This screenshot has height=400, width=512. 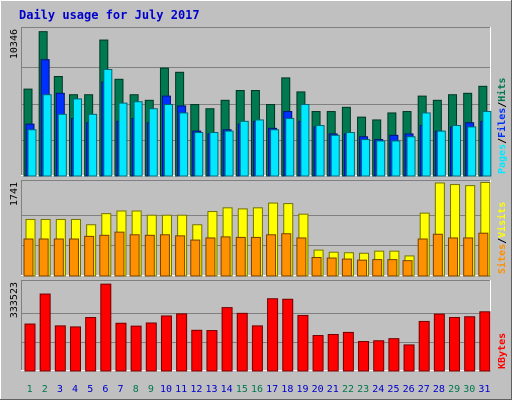 What do you see at coordinates (363, 389) in the screenshot?
I see `x-tick-label-day-23: 23` at bounding box center [363, 389].